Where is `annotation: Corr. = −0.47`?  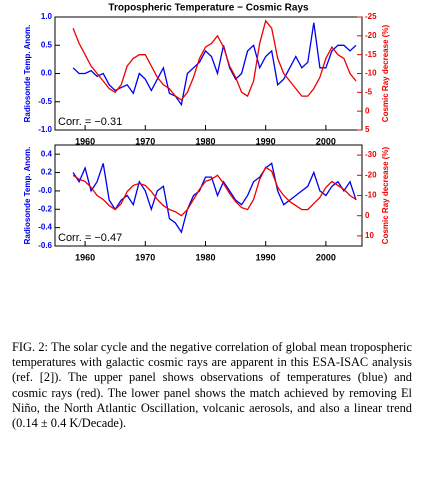 annotation: Corr. = −0.47 is located at coordinates (90, 238).